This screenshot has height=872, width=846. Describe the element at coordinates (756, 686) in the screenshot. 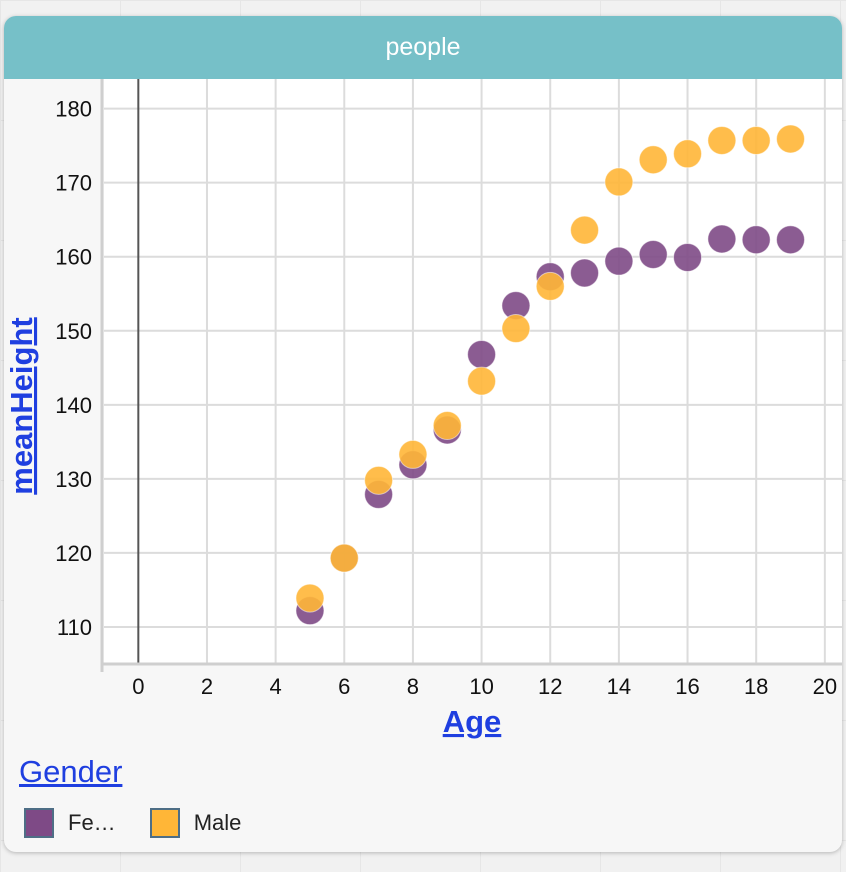

I see `x-tick-label: 18` at that location.